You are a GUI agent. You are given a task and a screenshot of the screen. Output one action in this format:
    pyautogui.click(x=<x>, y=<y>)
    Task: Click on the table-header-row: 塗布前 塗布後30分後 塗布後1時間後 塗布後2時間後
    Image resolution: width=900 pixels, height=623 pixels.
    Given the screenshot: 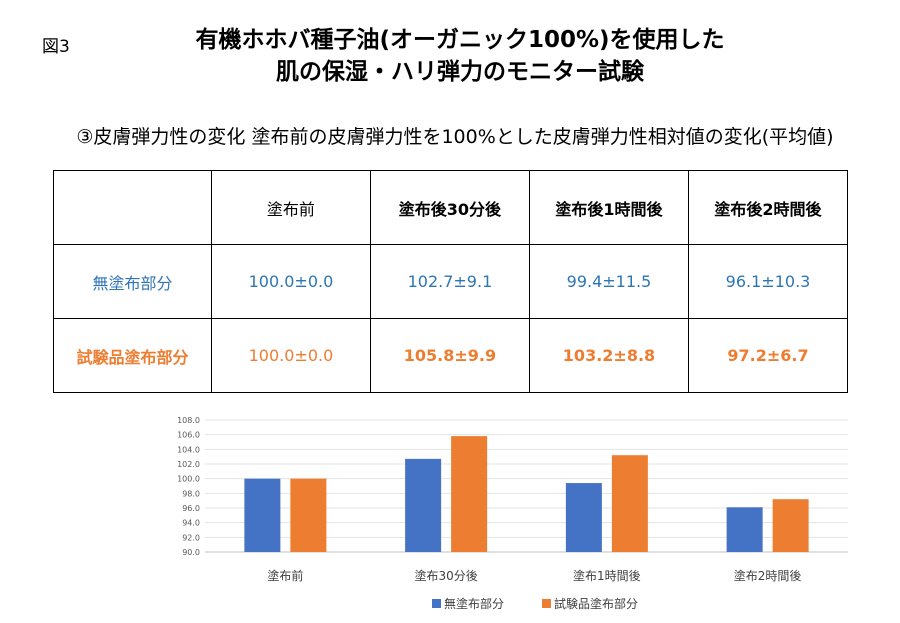 What is the action you would take?
    pyautogui.click(x=450, y=207)
    